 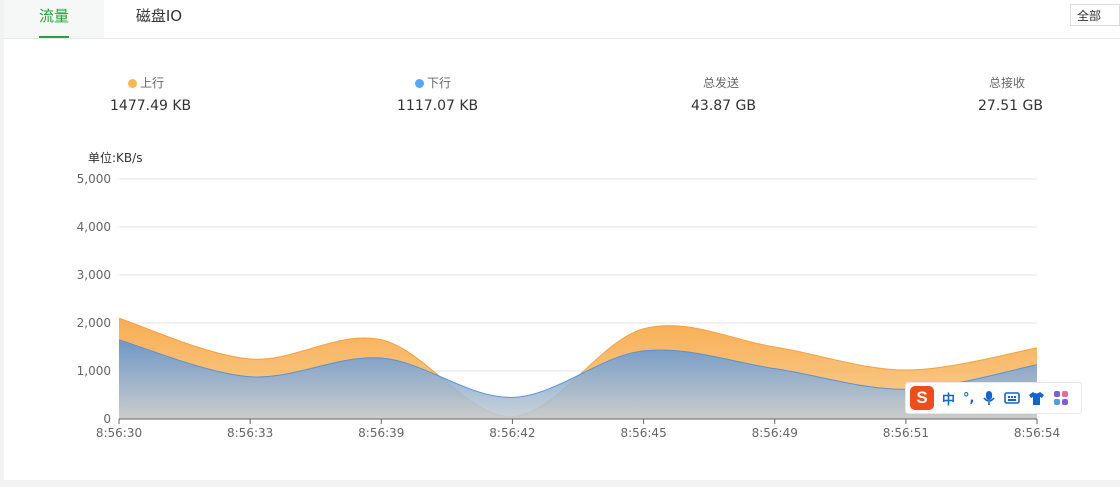 I want to click on x-tick-label: 8:56:49, so click(x=775, y=433).